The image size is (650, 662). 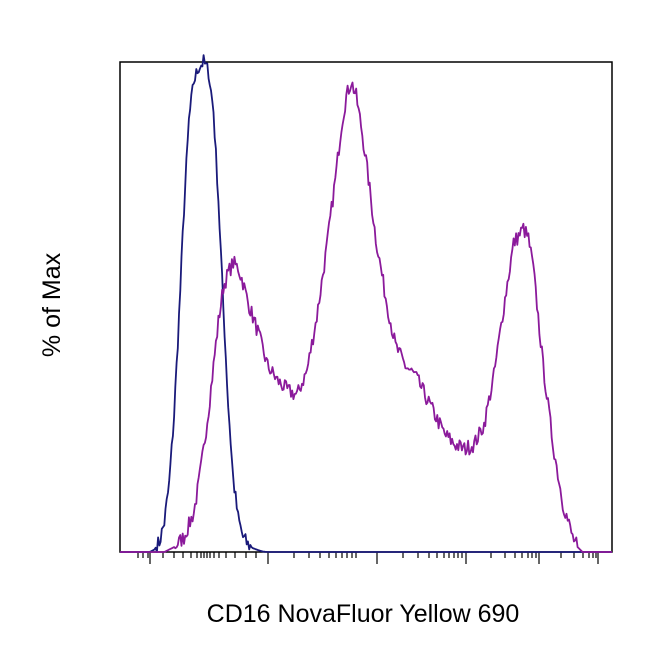 I want to click on y-axis-label: % of Max, so click(x=52, y=304).